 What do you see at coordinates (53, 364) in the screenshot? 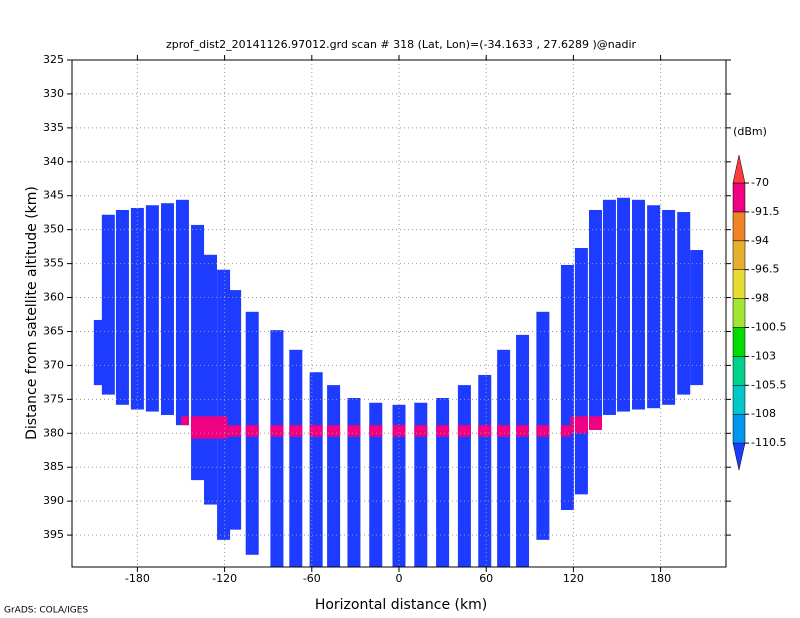
I see `y-tick-label: 370` at bounding box center [53, 364].